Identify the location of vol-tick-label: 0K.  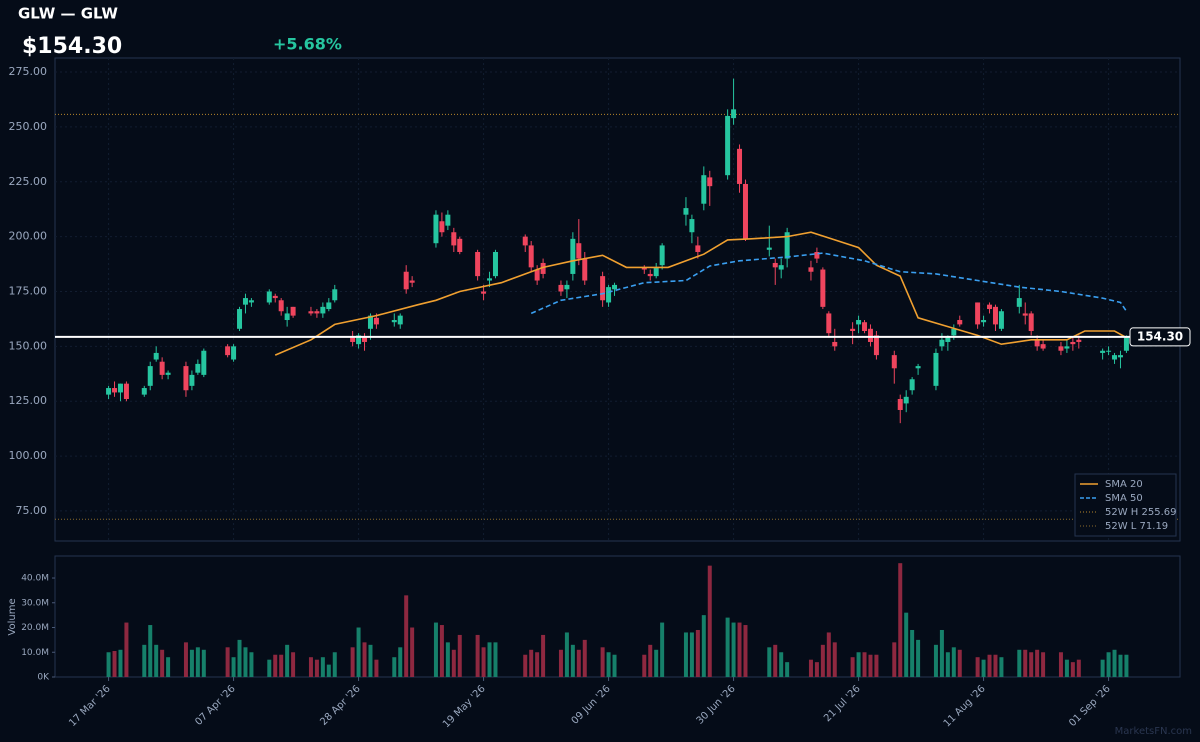
(43, 678).